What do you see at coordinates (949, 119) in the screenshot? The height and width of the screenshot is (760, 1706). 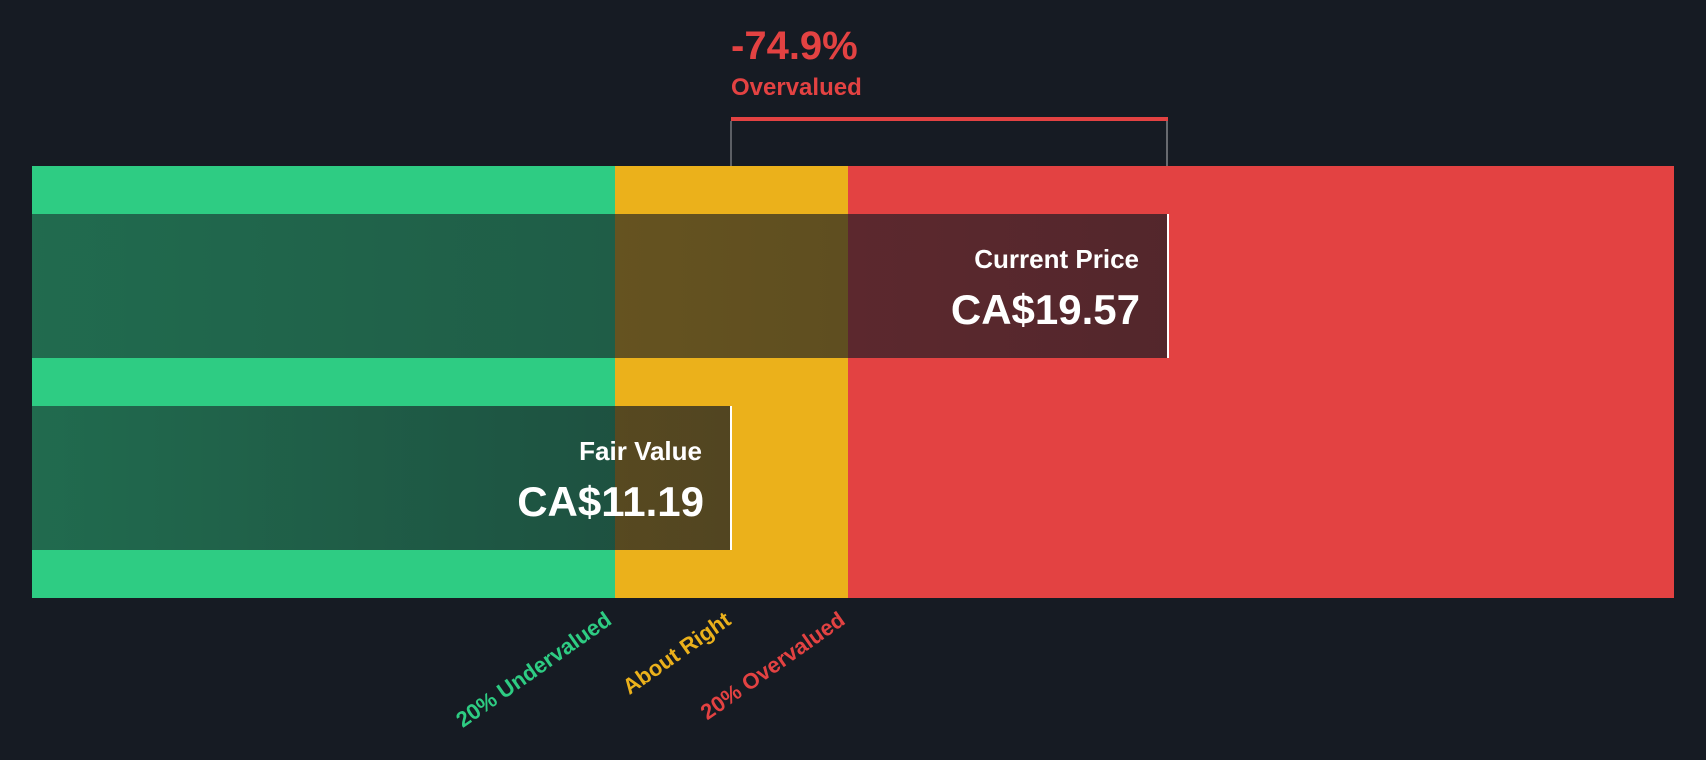 I see `difference-bracket-top` at bounding box center [949, 119].